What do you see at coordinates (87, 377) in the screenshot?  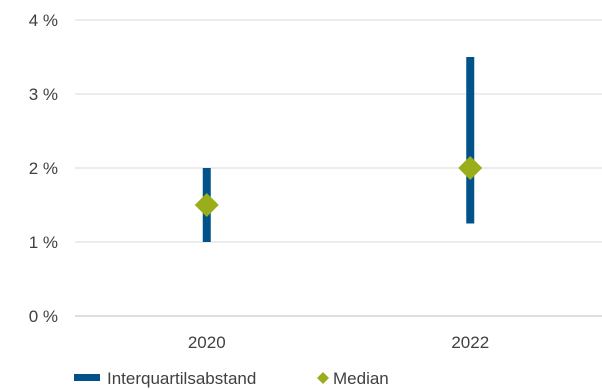 I see `legend-swatch-range` at bounding box center [87, 377].